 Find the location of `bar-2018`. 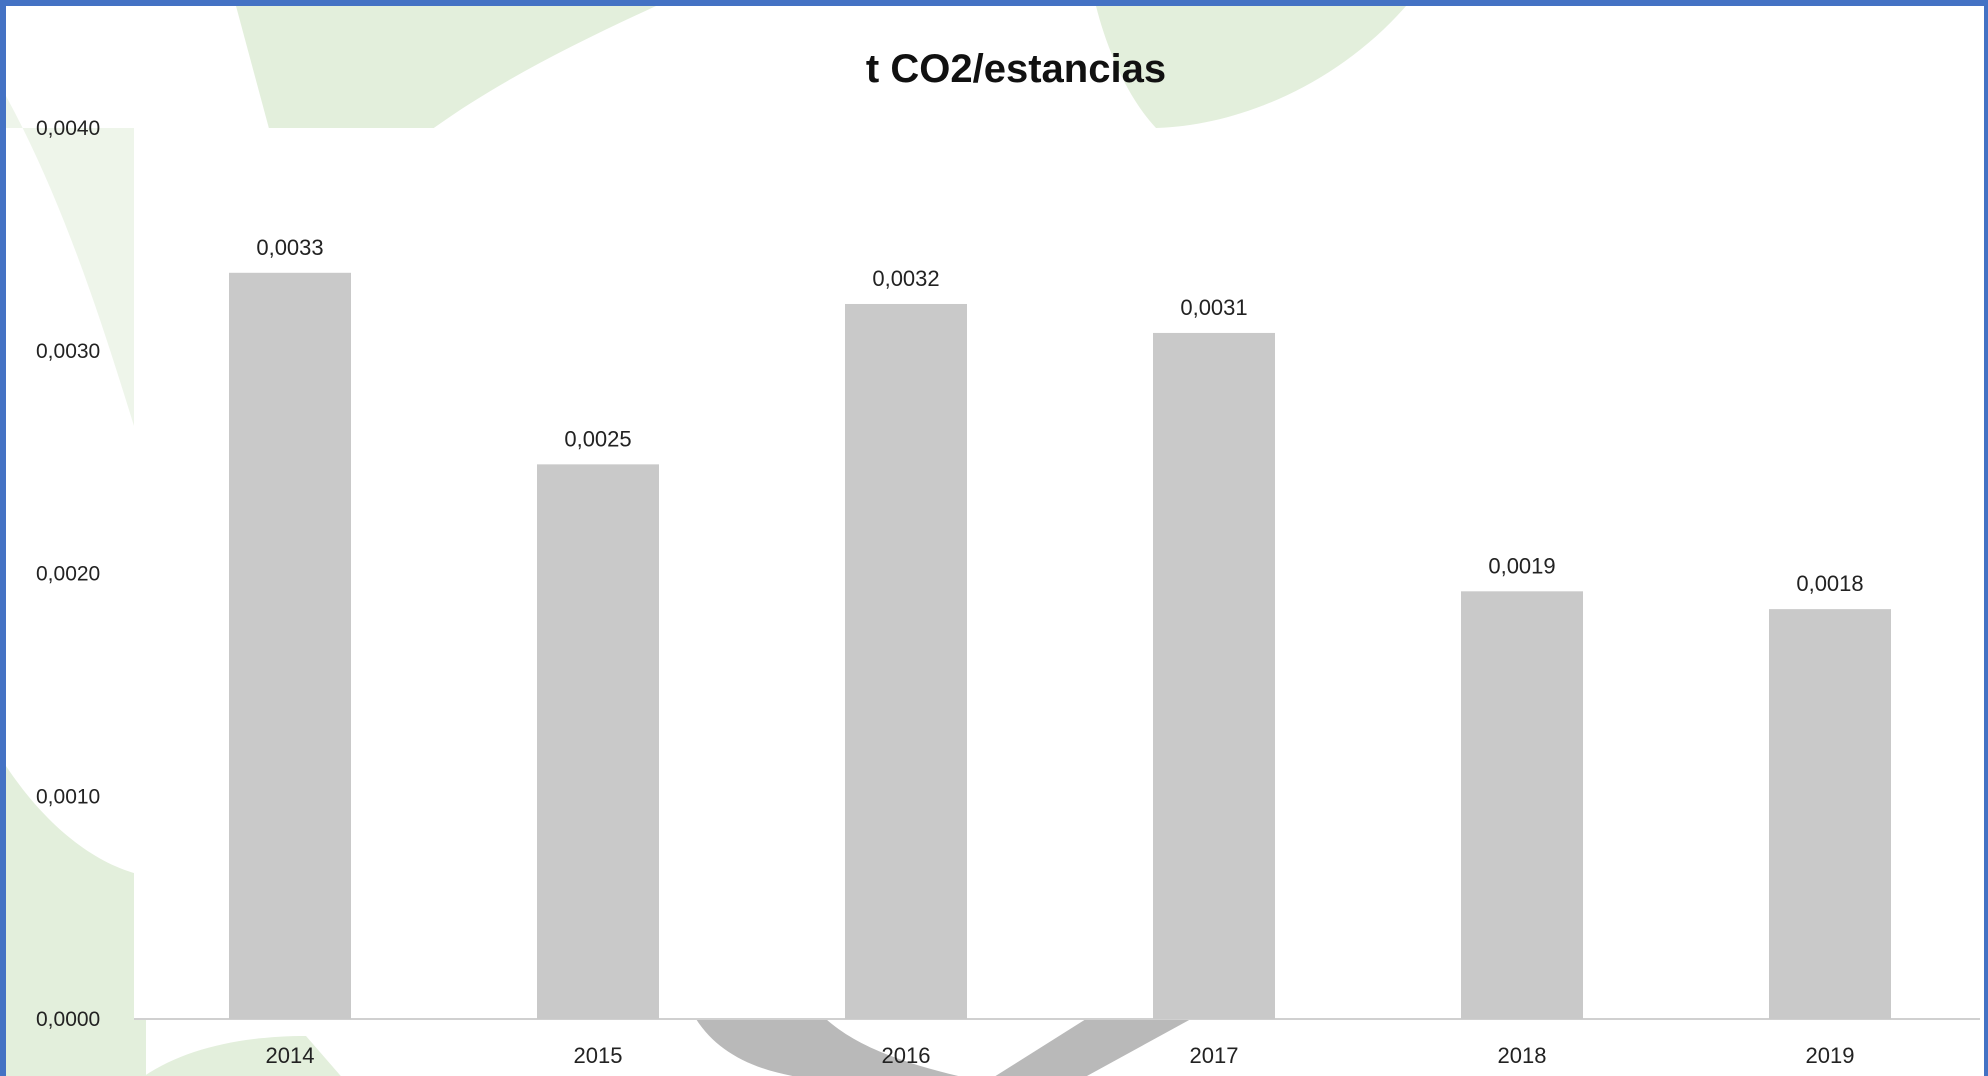

bar-2018 is located at coordinates (1522, 805).